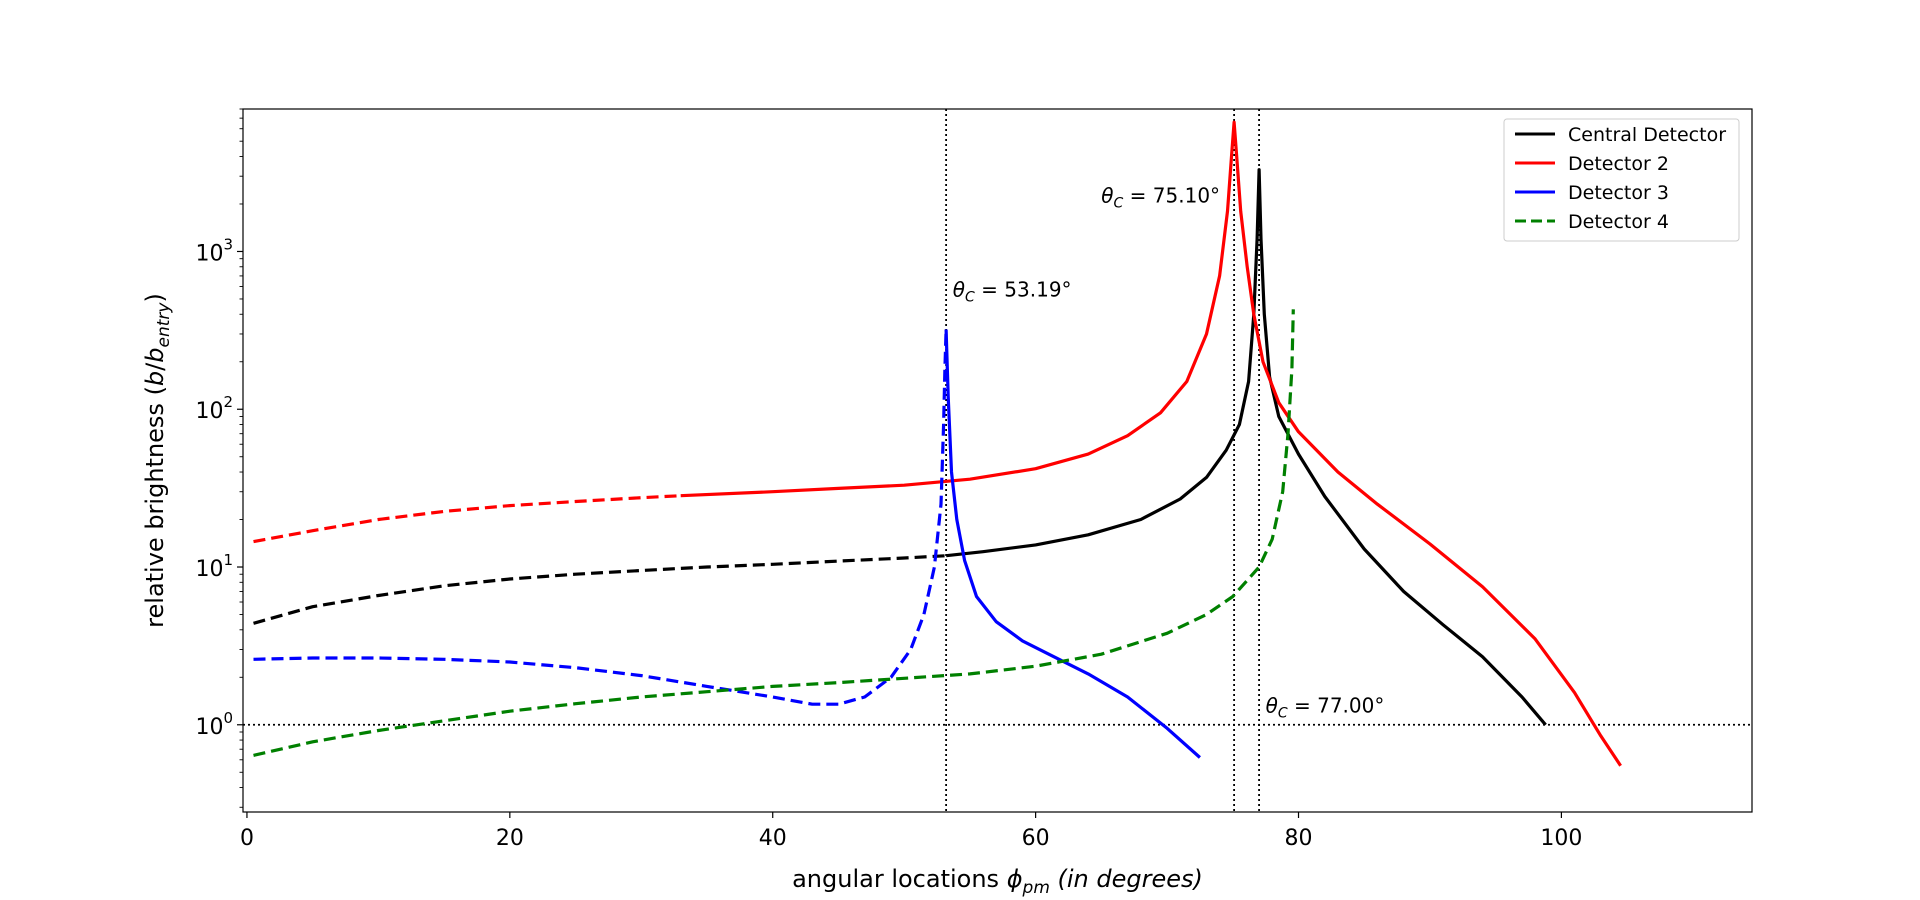 This screenshot has height=900, width=1920. I want to click on annotation-critical-angle-53: θC = 53.19°, so click(1012, 291).